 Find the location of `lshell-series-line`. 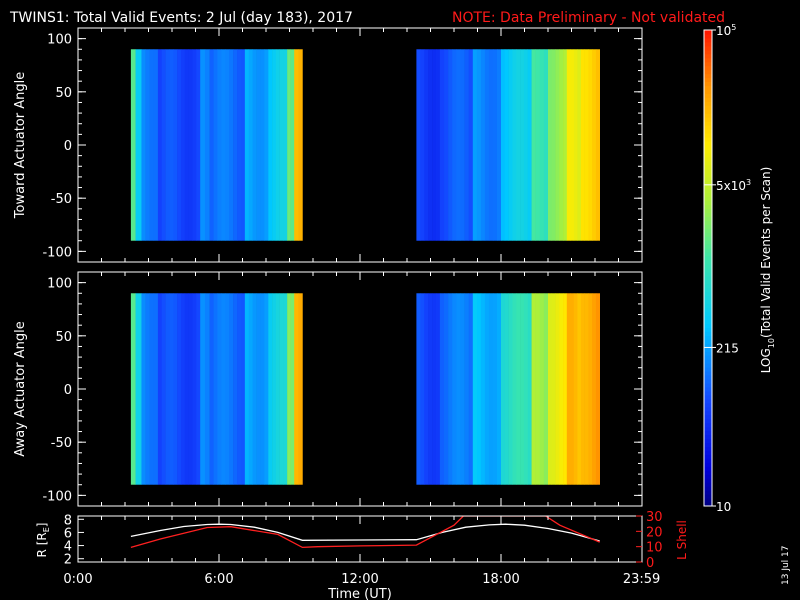

lshell-series-line is located at coordinates (365, 532).